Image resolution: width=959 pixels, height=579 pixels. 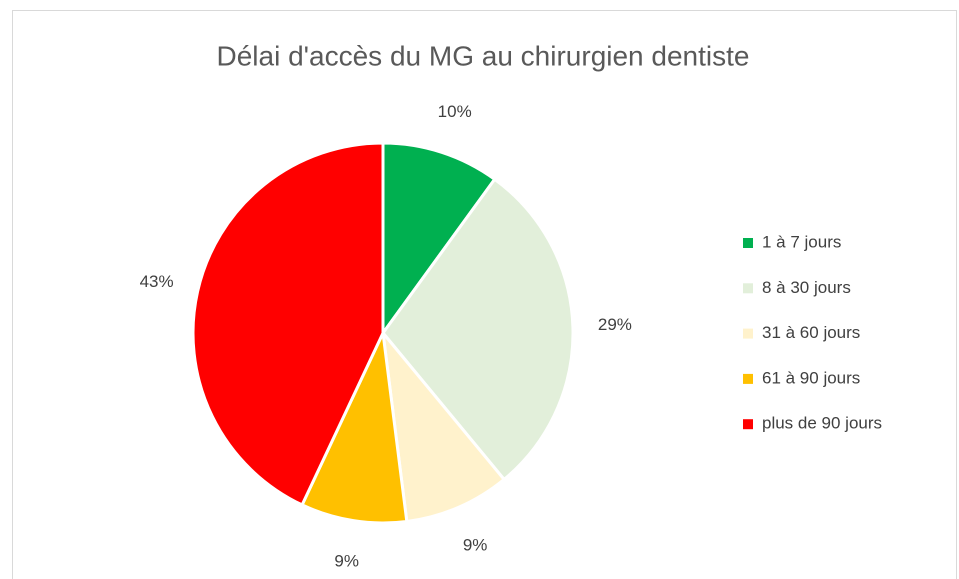 What do you see at coordinates (806, 287) in the screenshot?
I see `legend-label: 8 à 30 jours` at bounding box center [806, 287].